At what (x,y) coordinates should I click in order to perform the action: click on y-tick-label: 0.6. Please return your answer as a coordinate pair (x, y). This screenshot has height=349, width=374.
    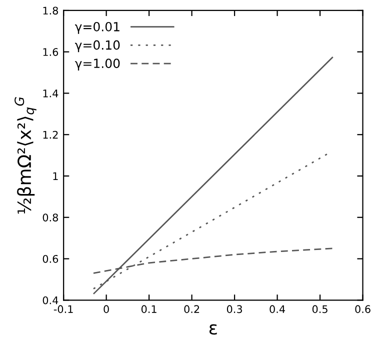
    Looking at the image, I should click on (50, 258).